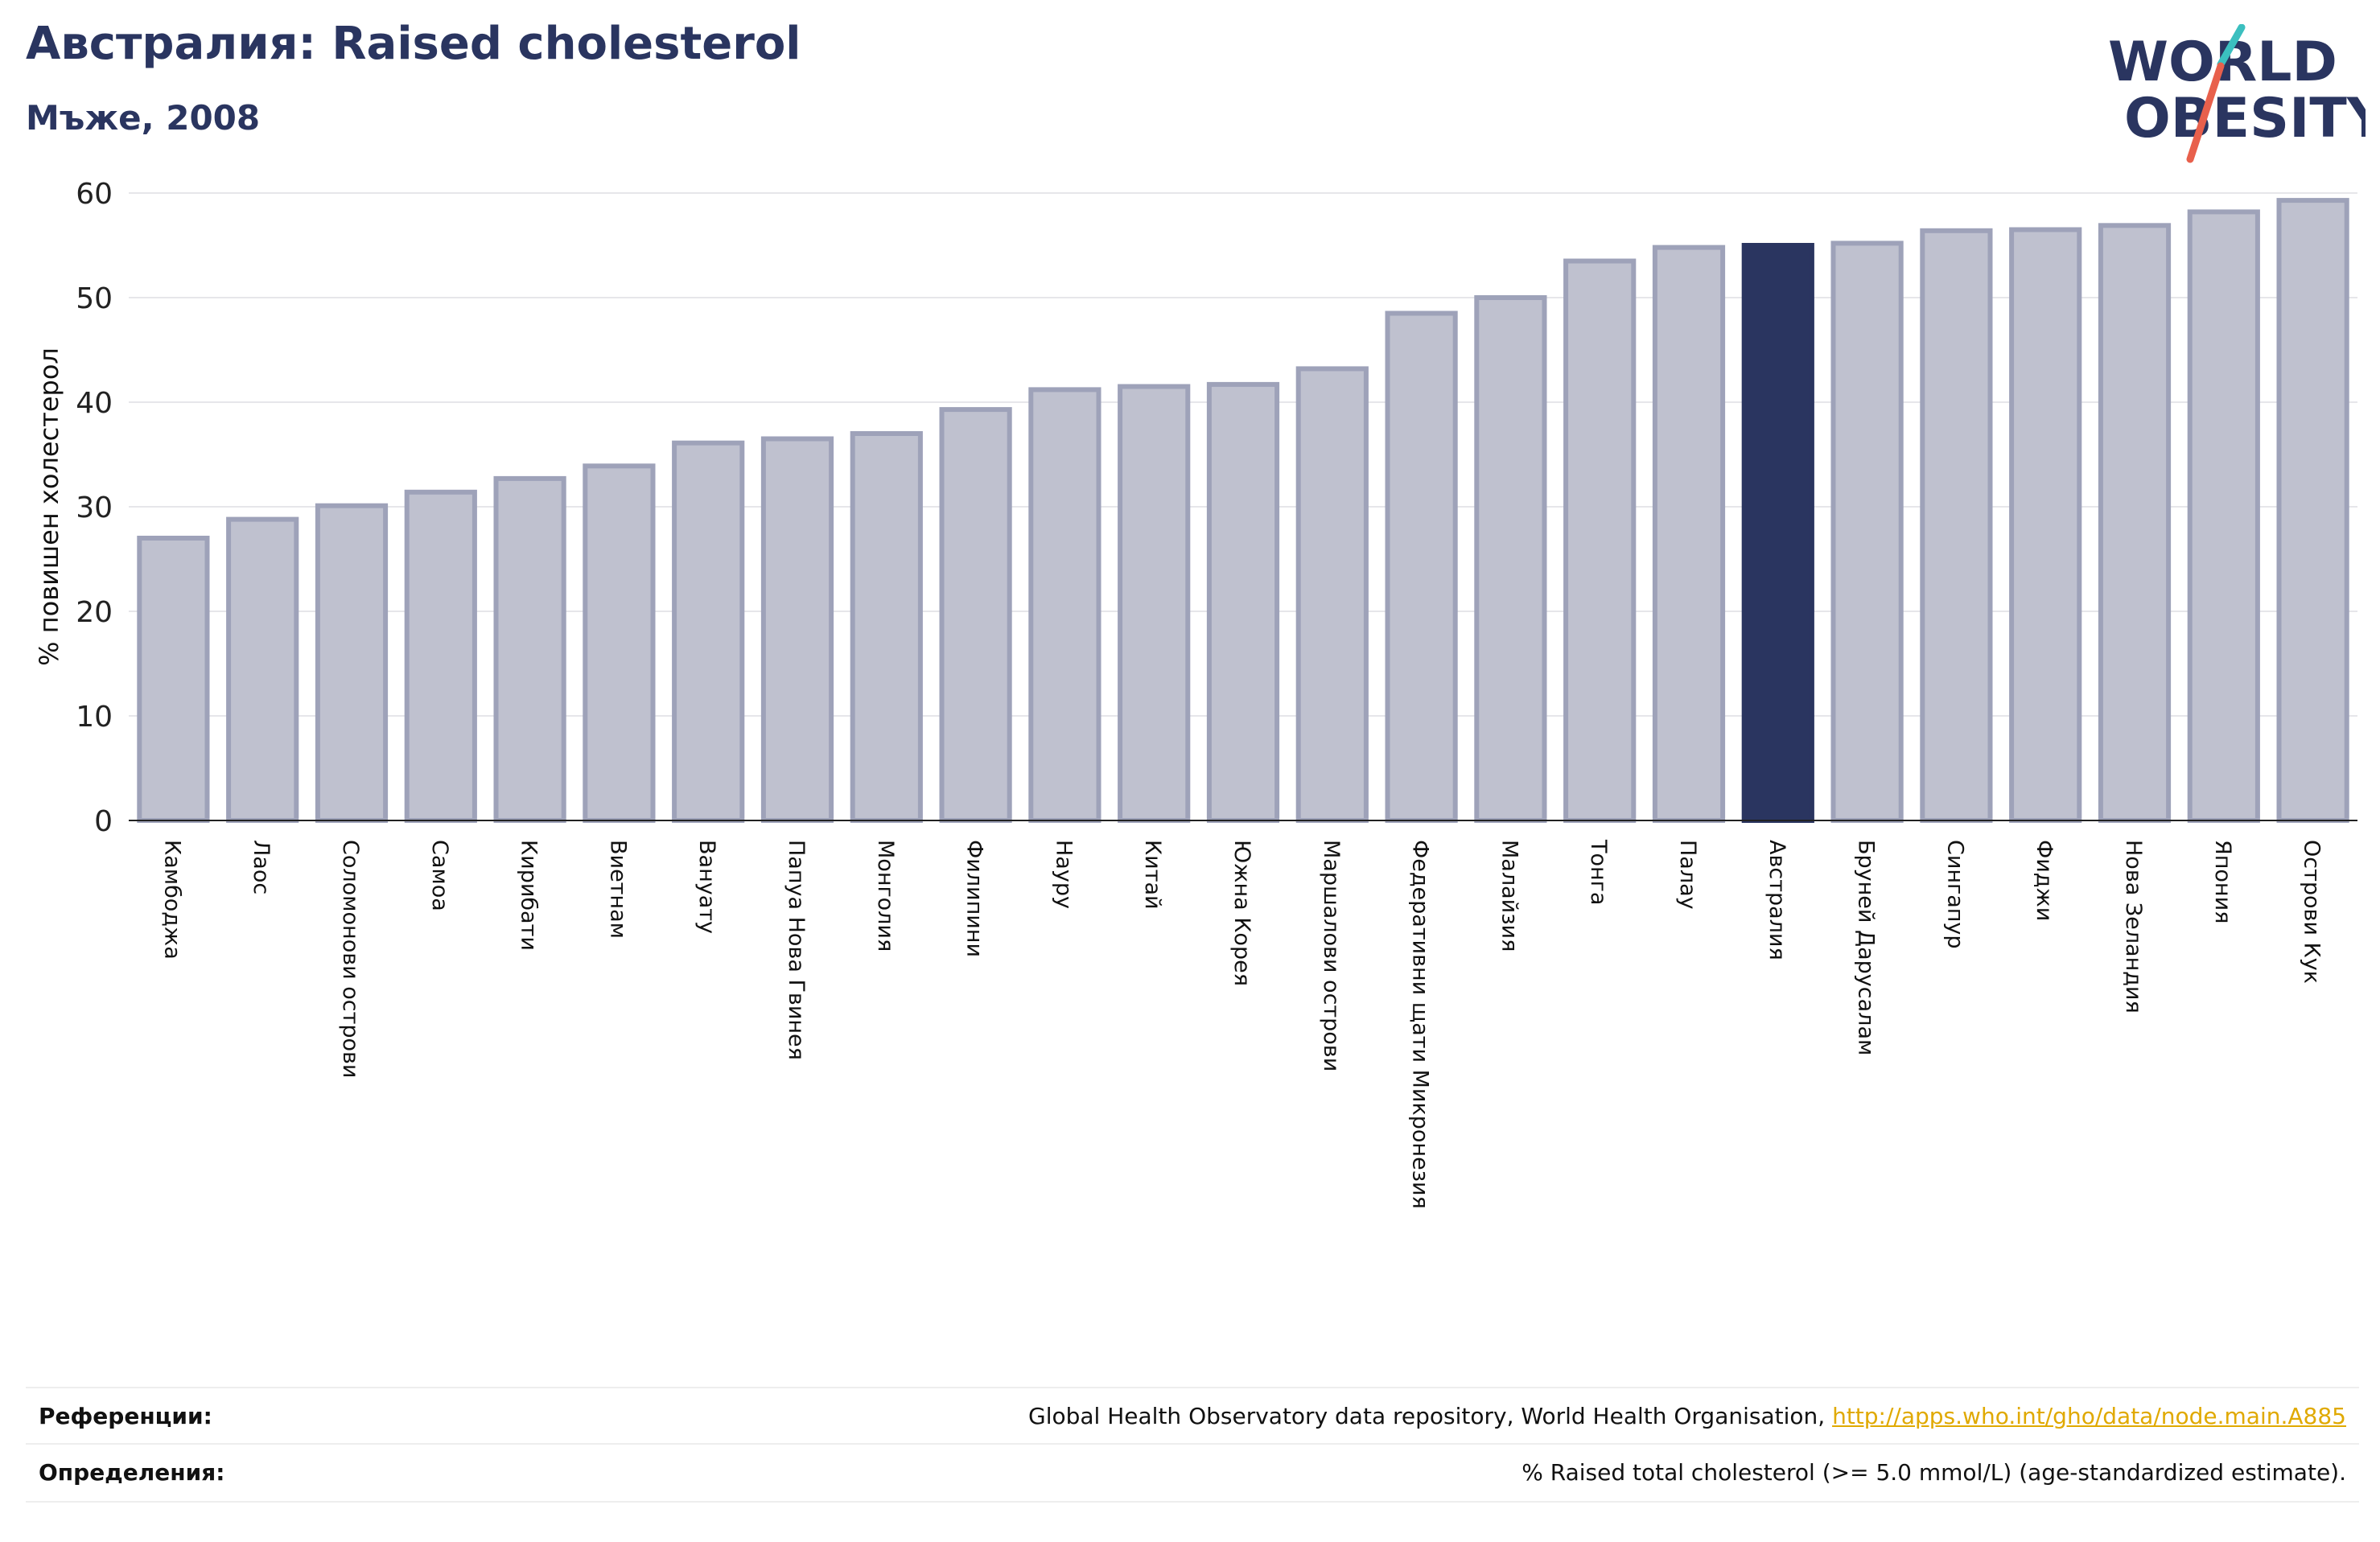 The image size is (2380, 1542). Describe the element at coordinates (1776, 900) in the screenshot. I see `x-tick-label: Австралия` at that location.